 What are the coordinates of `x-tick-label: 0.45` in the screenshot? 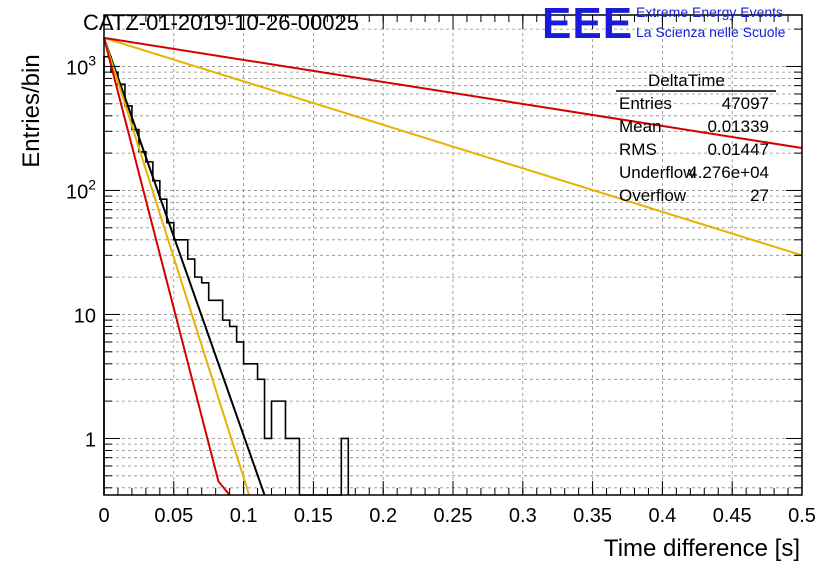 It's located at (732, 516).